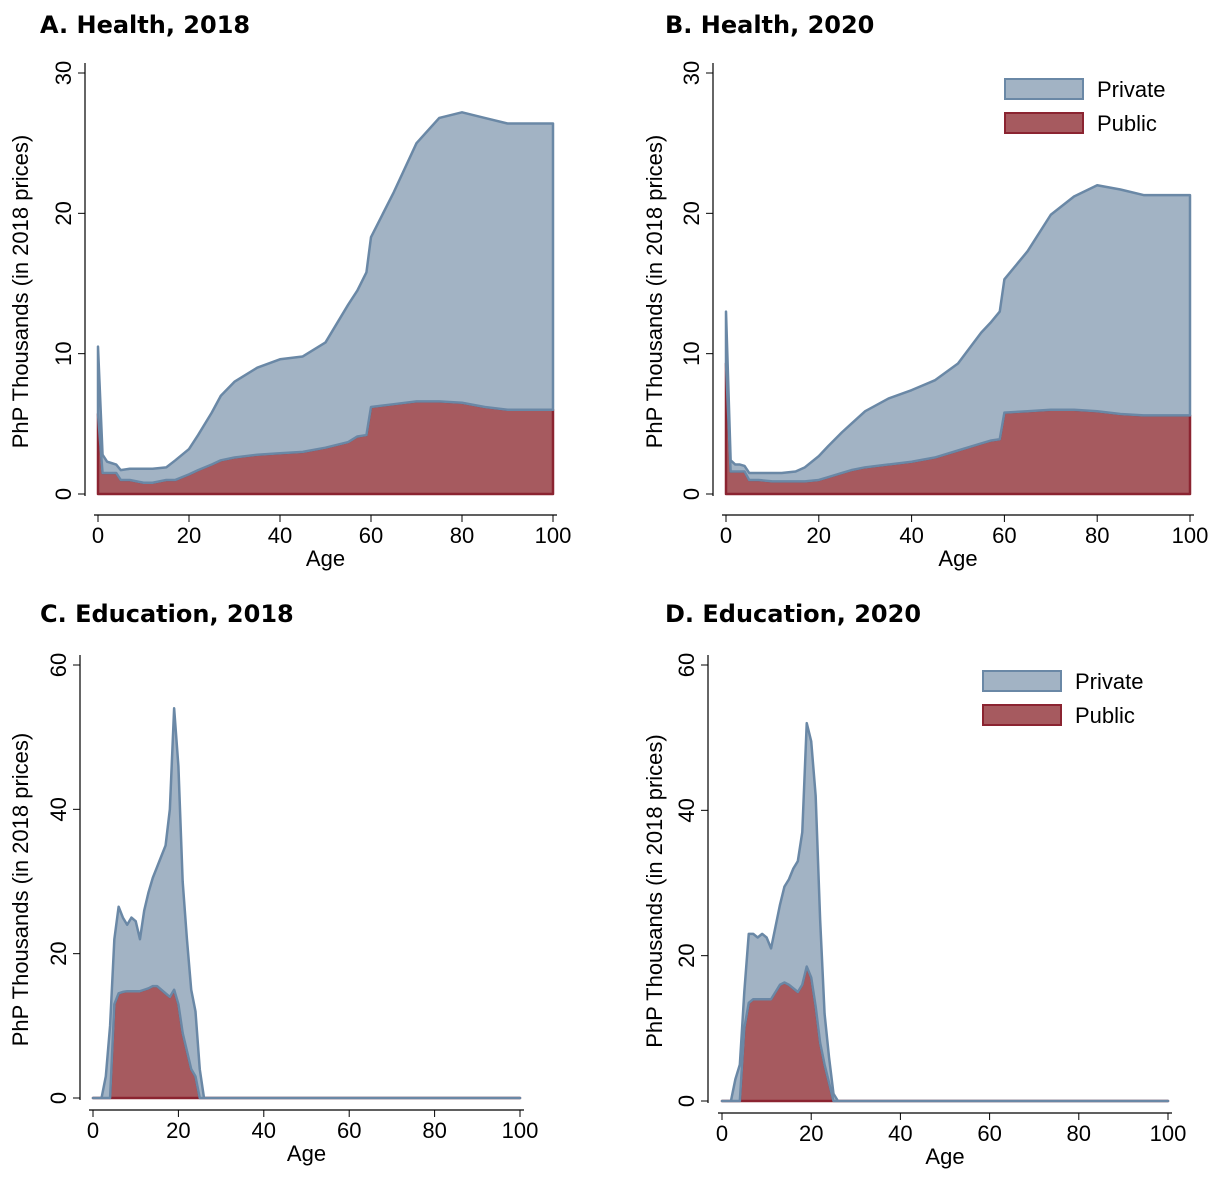  What do you see at coordinates (167, 614) in the screenshot?
I see `chart-title: C. Education, 2018` at bounding box center [167, 614].